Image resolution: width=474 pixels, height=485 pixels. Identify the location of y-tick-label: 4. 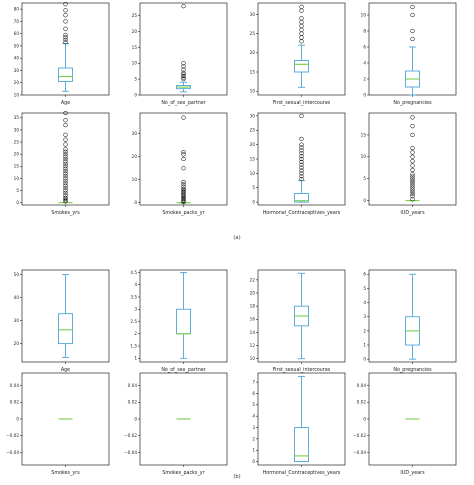
(364, 62).